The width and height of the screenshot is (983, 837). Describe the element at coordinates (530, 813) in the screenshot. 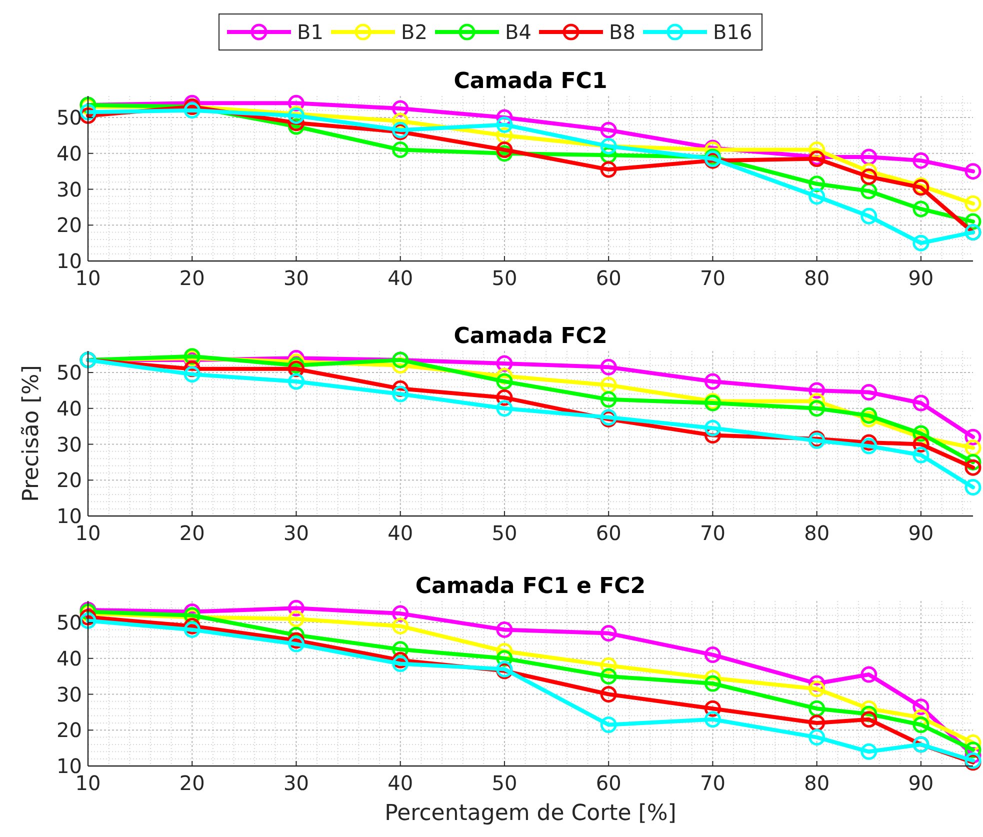

I see `x-axis-title: Percentagem de Corte [%]` at that location.